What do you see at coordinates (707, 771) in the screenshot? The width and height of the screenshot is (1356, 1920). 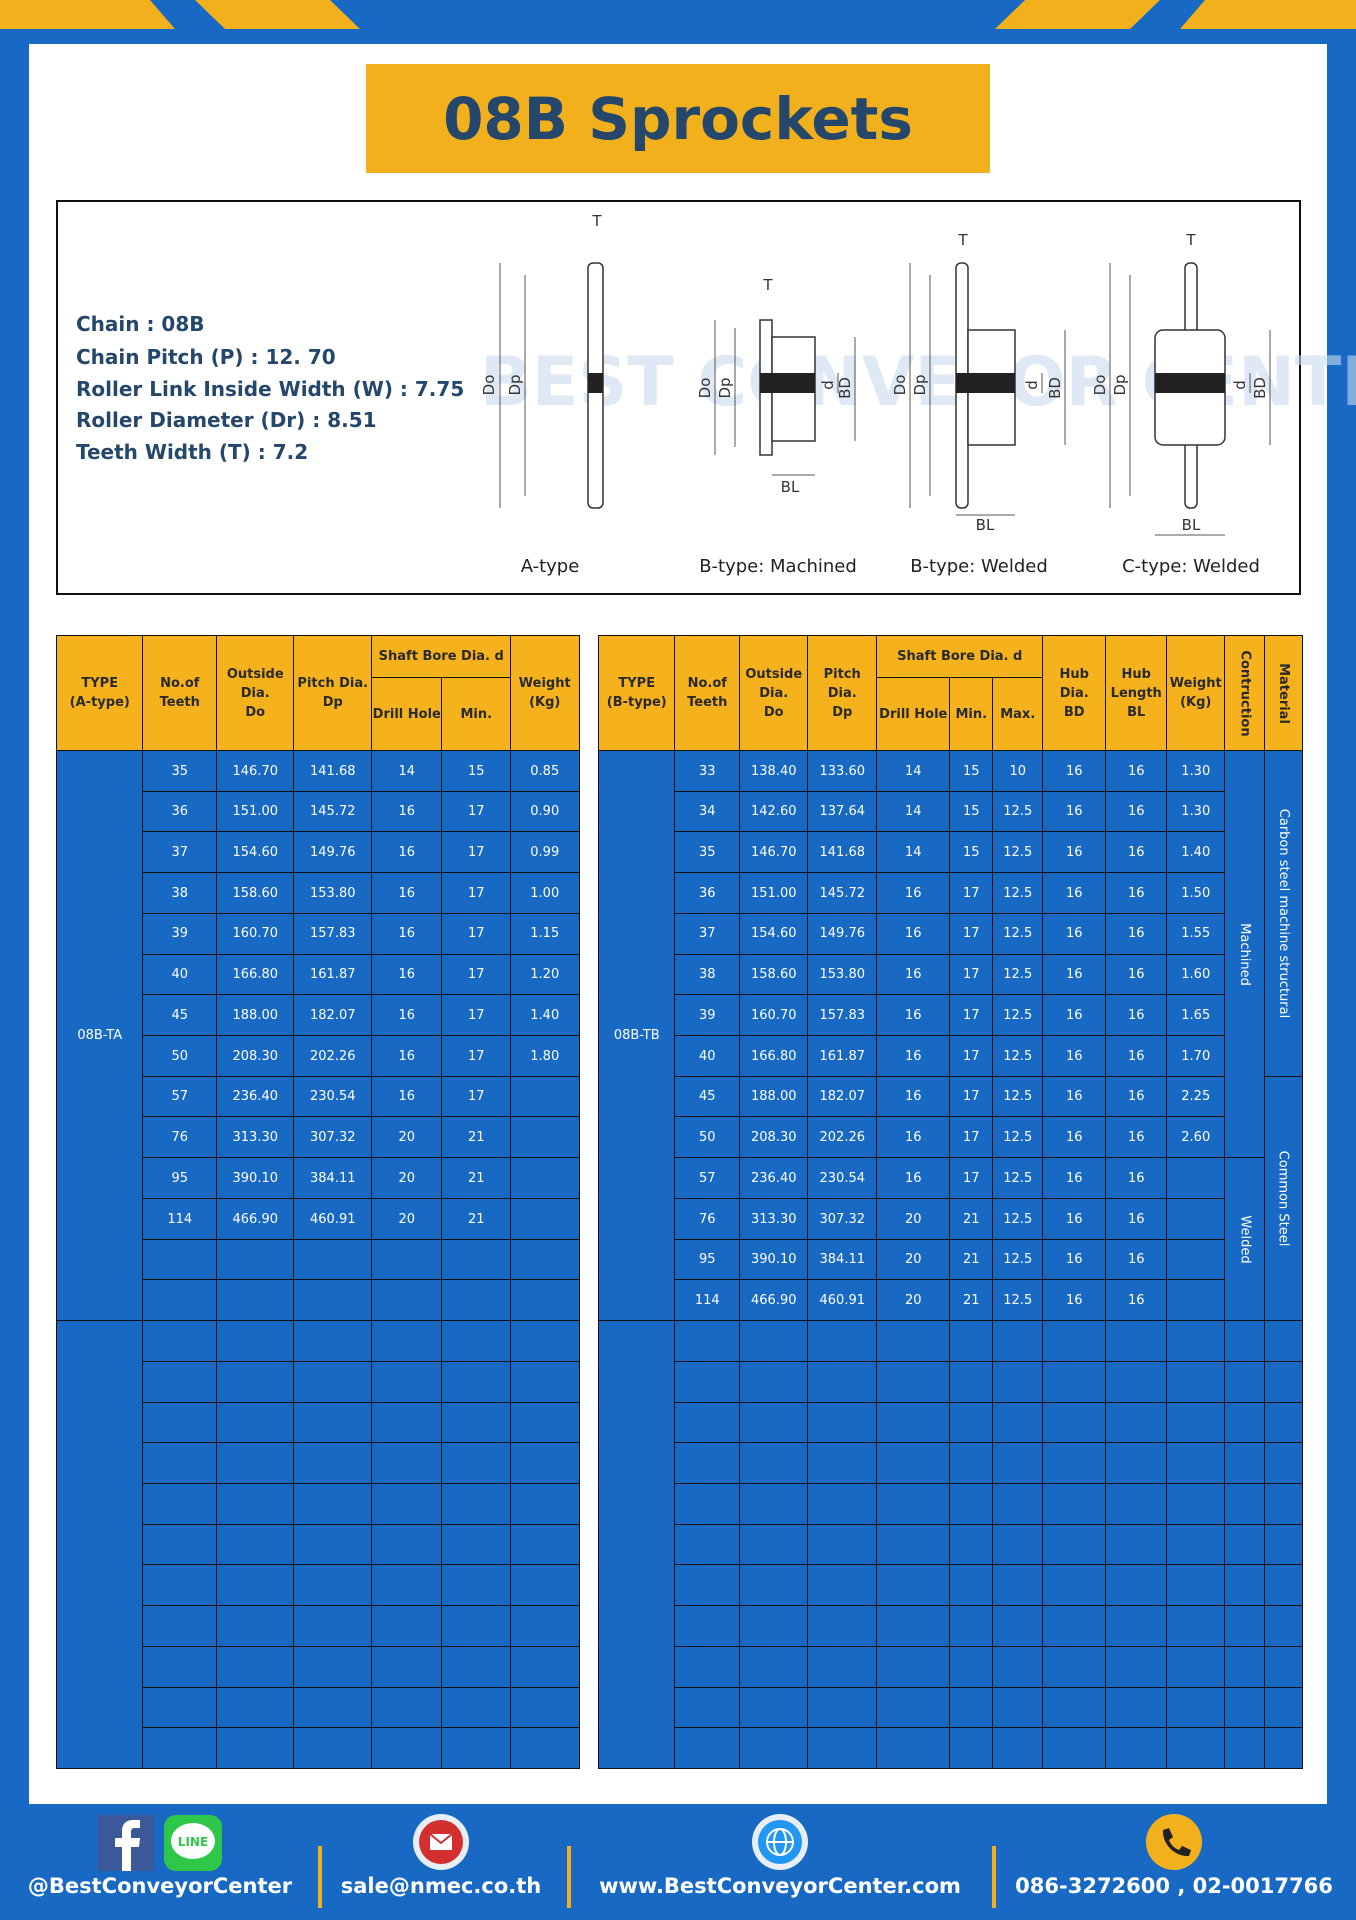 I see `data-cell-text: 33` at bounding box center [707, 771].